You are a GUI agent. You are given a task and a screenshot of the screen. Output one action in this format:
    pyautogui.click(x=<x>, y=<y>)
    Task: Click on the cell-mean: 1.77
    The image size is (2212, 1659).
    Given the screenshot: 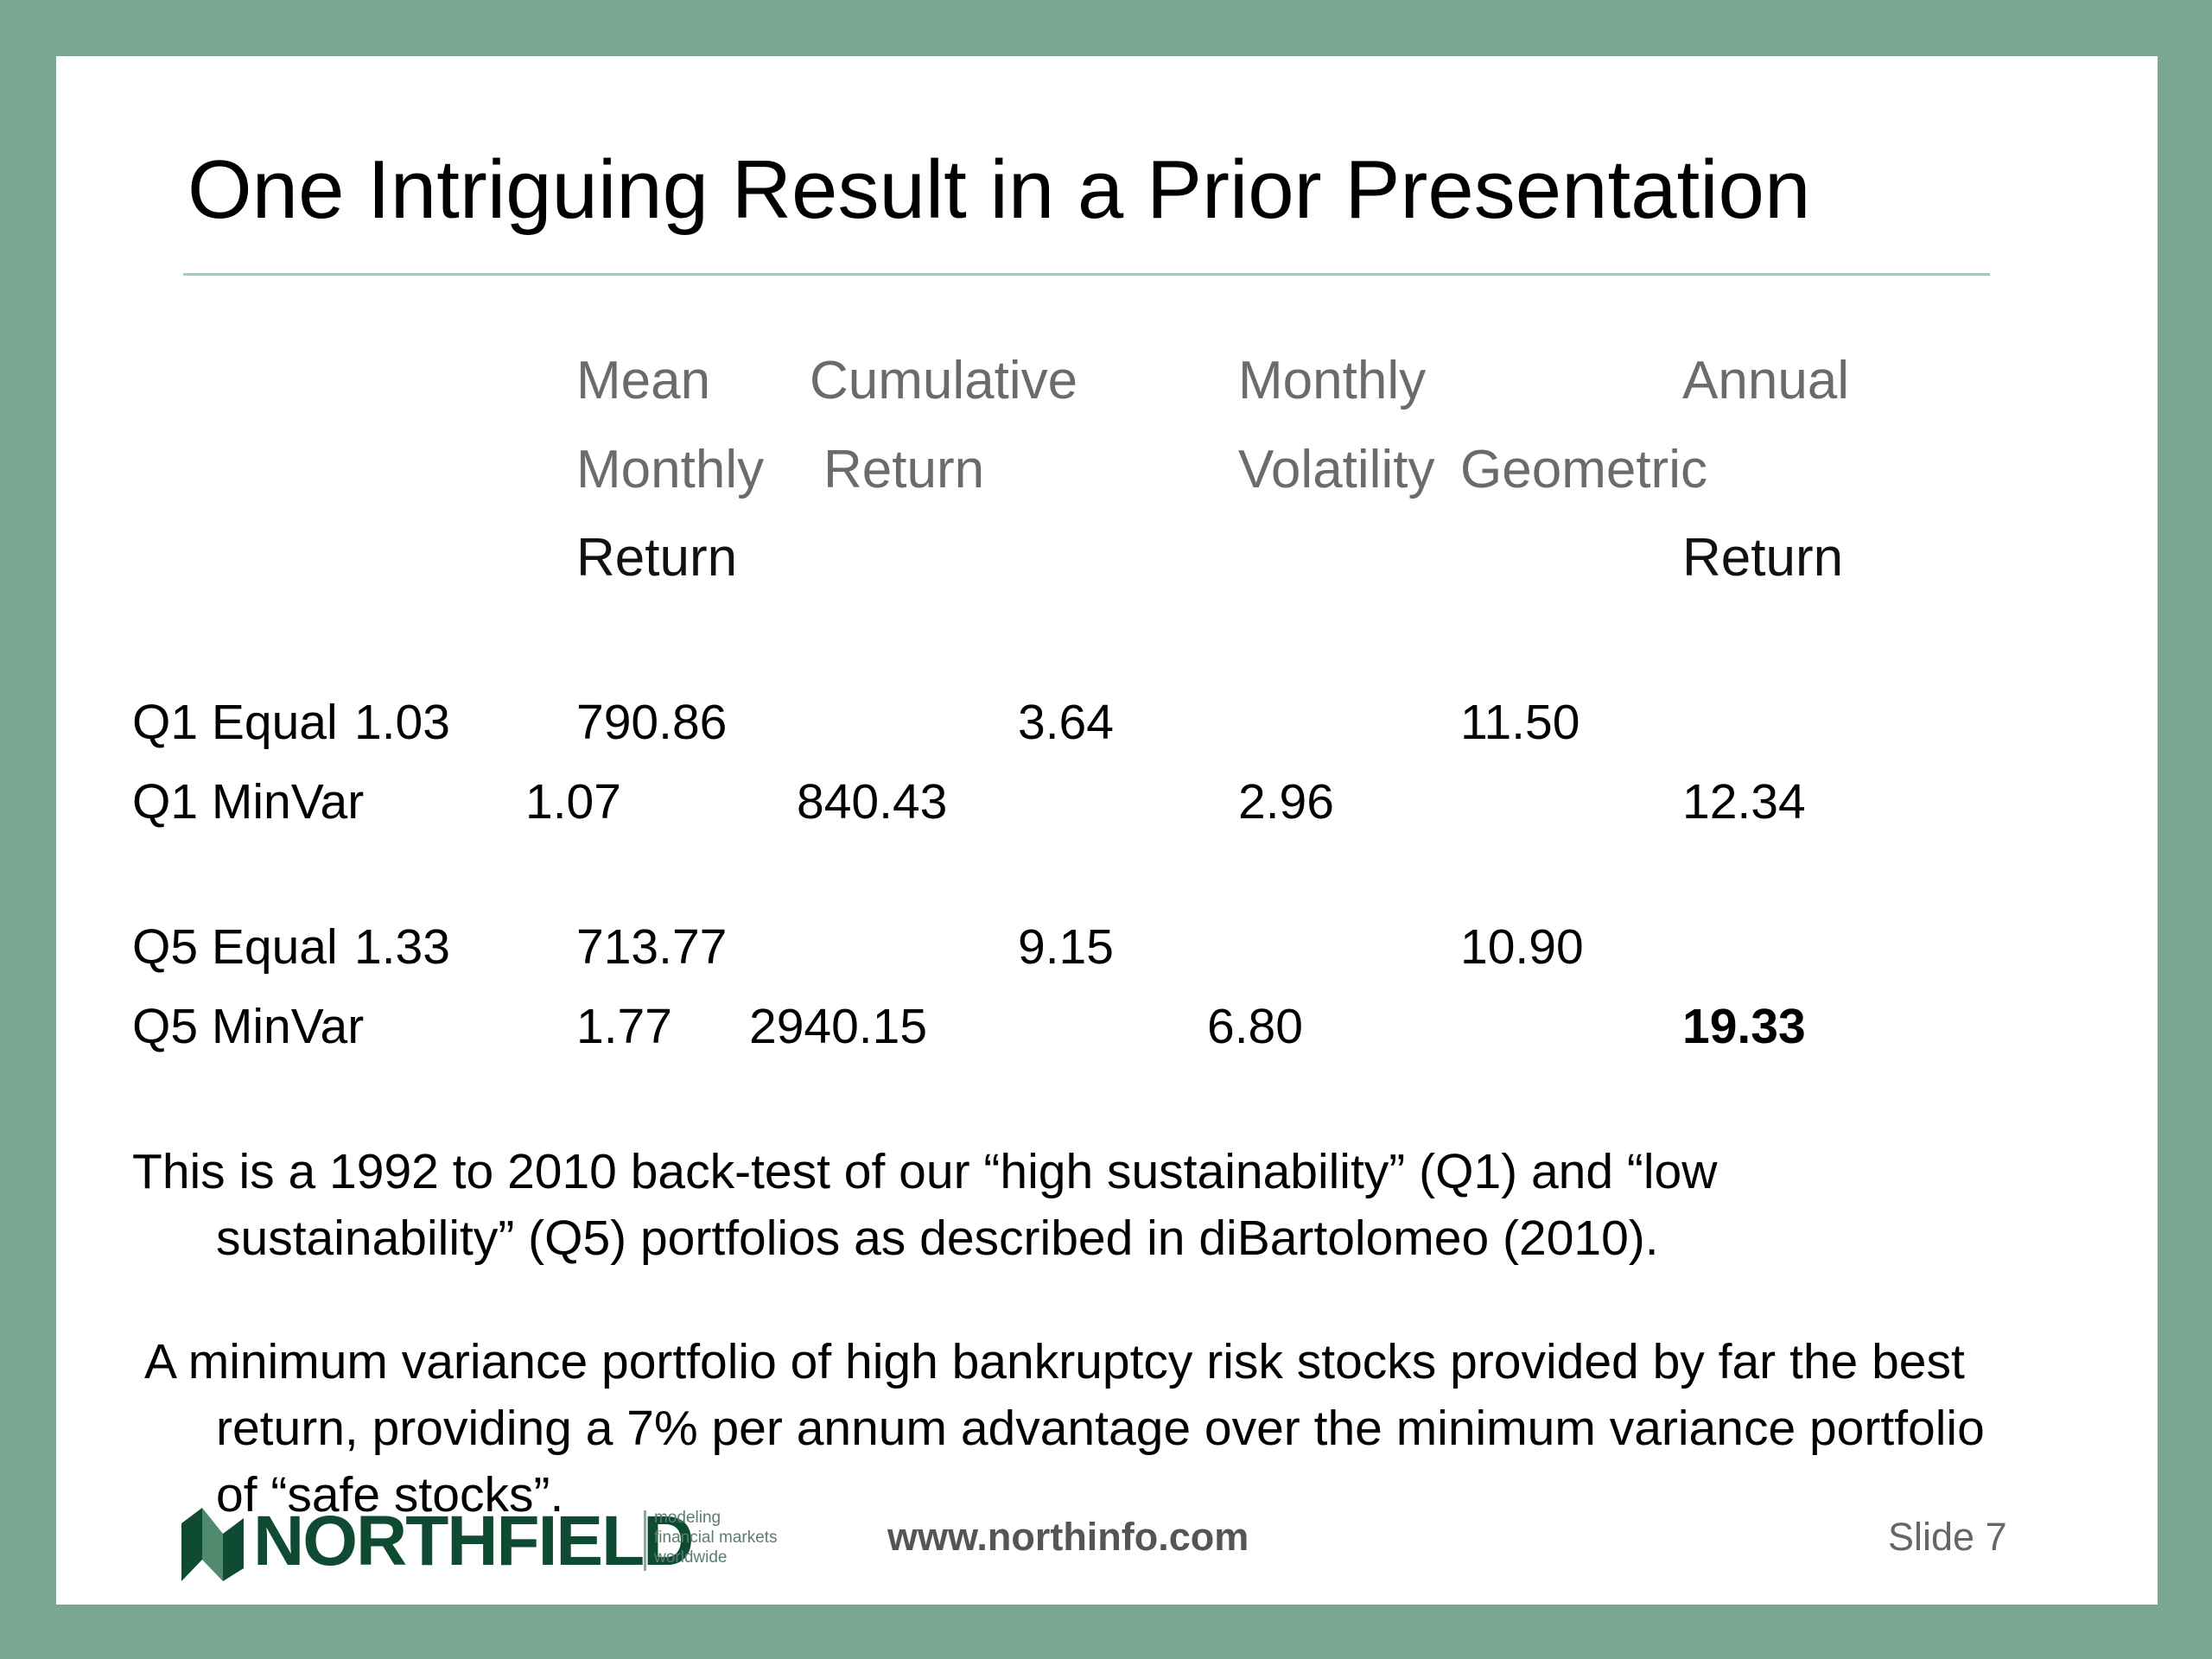 What is the action you would take?
    pyautogui.click(x=624, y=1026)
    